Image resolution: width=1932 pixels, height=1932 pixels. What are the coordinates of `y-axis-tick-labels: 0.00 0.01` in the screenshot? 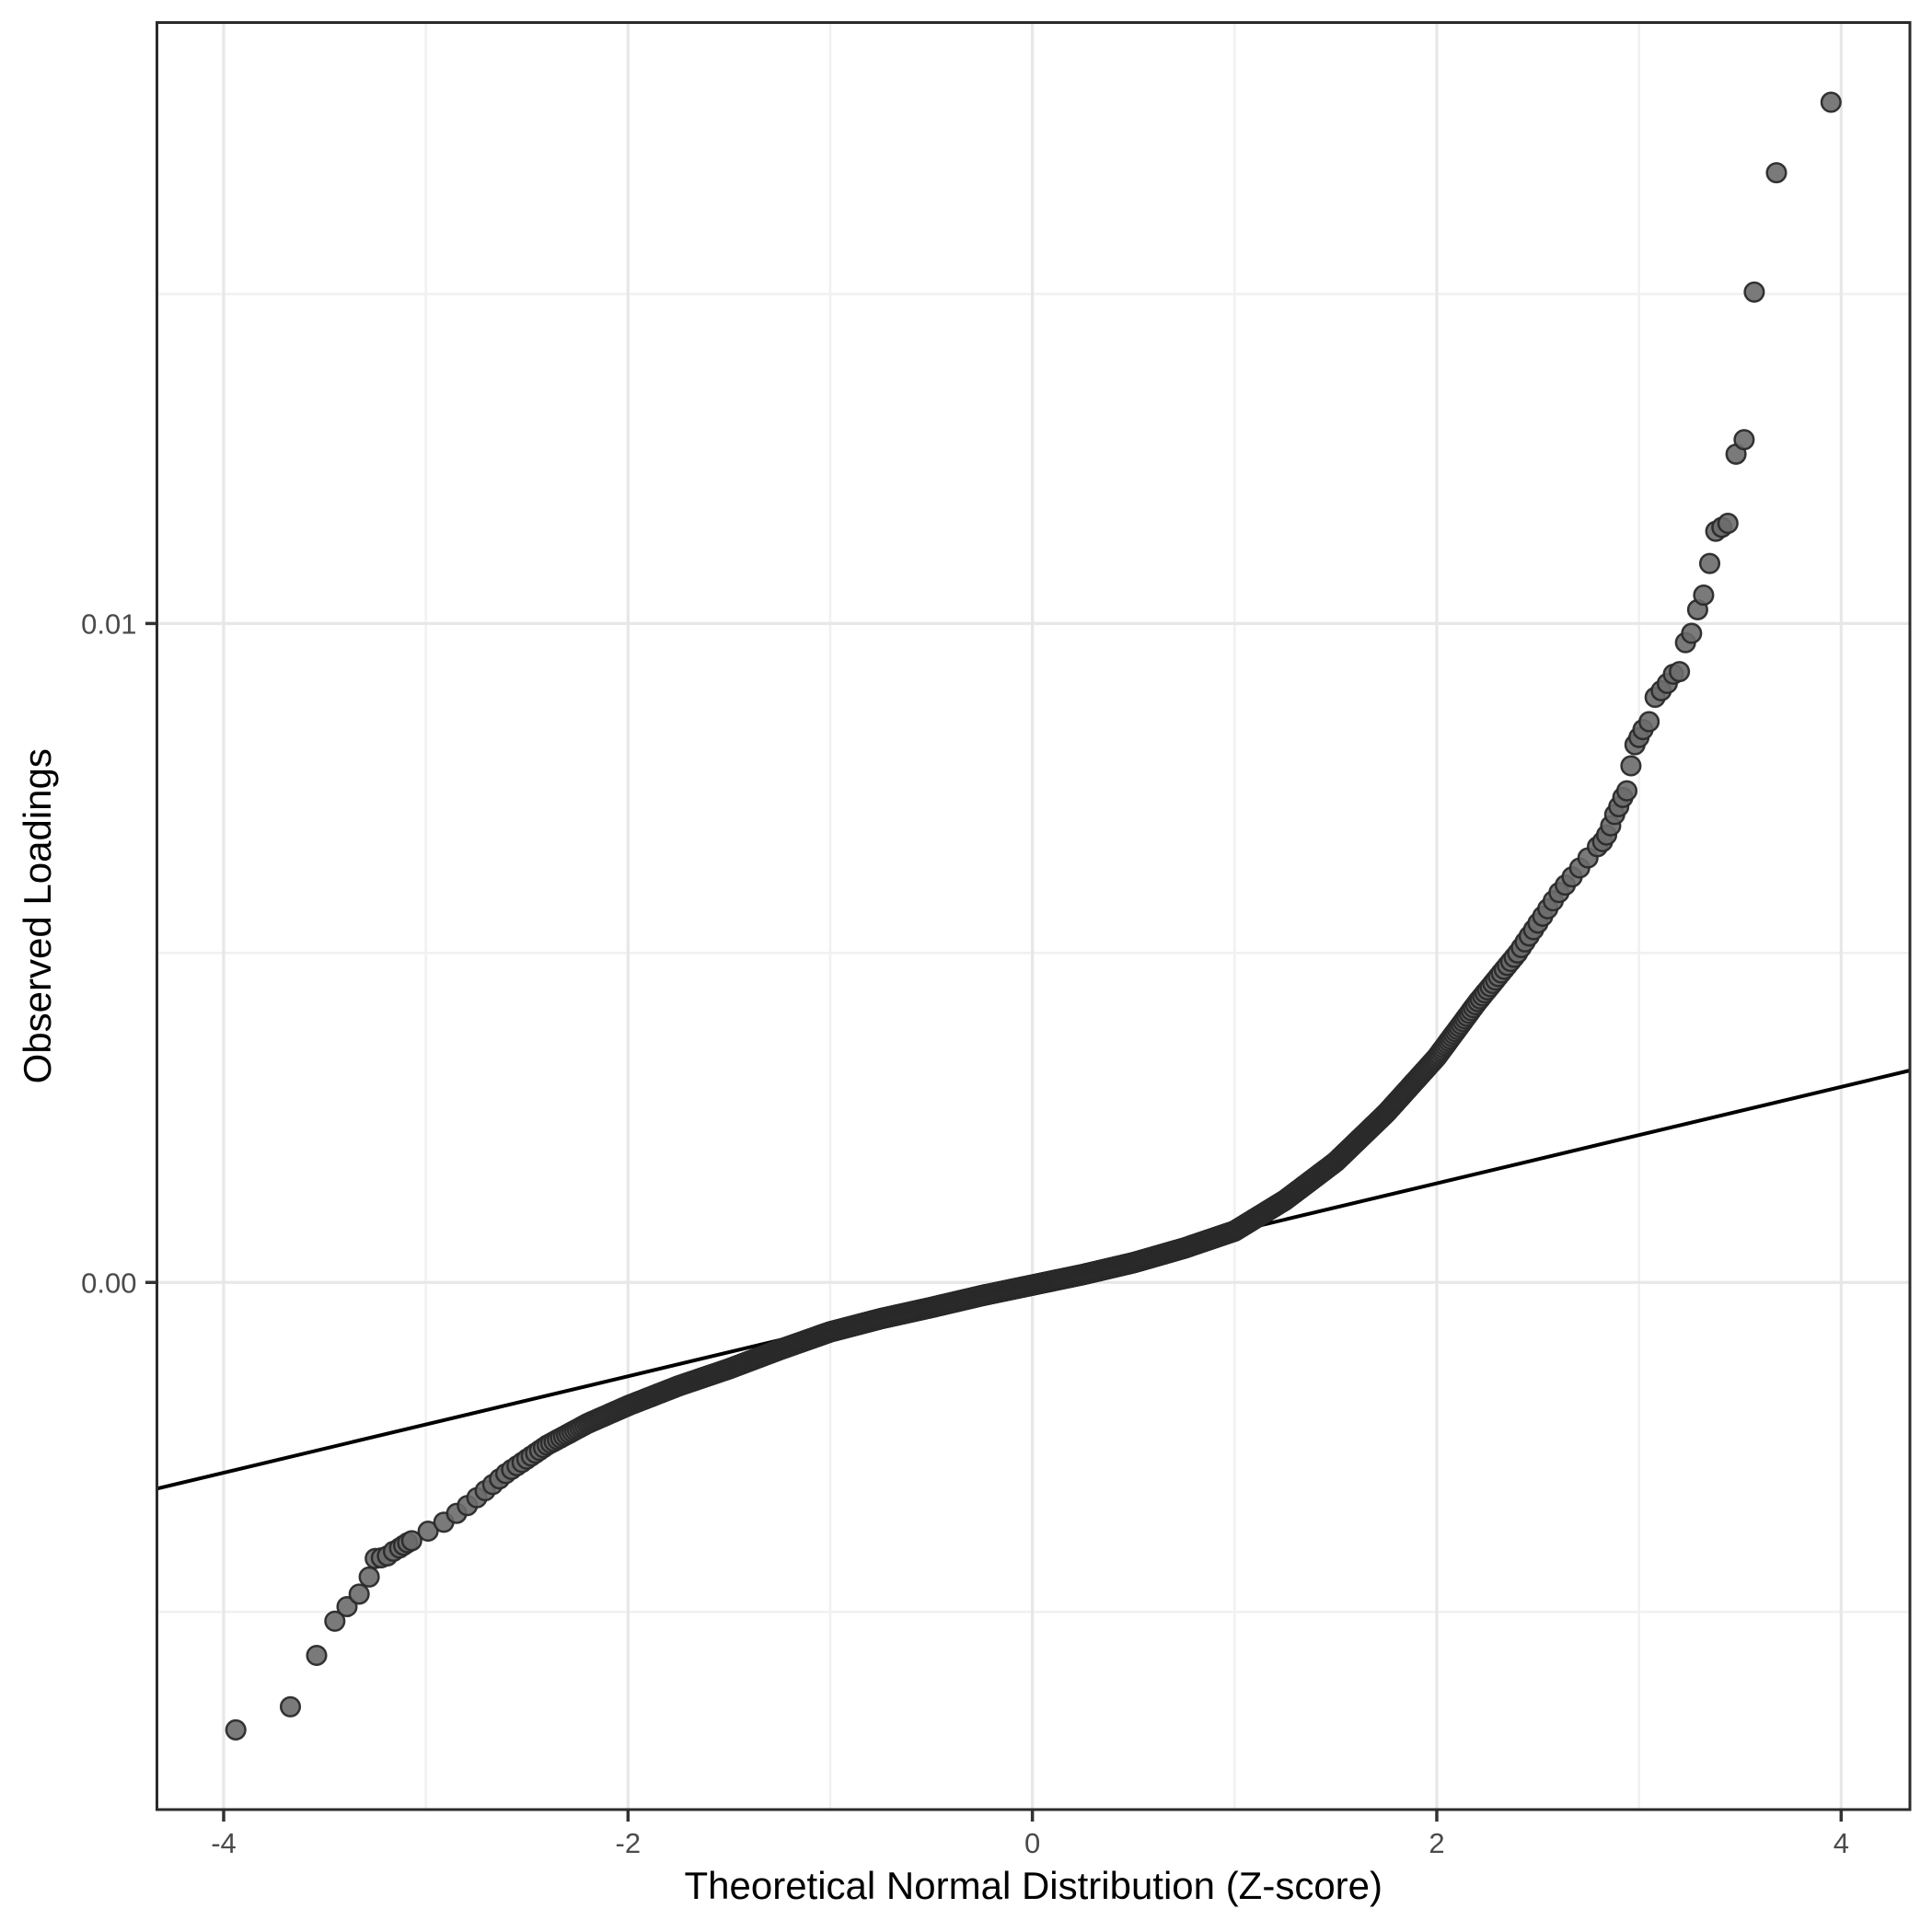 It's located at (109, 953).